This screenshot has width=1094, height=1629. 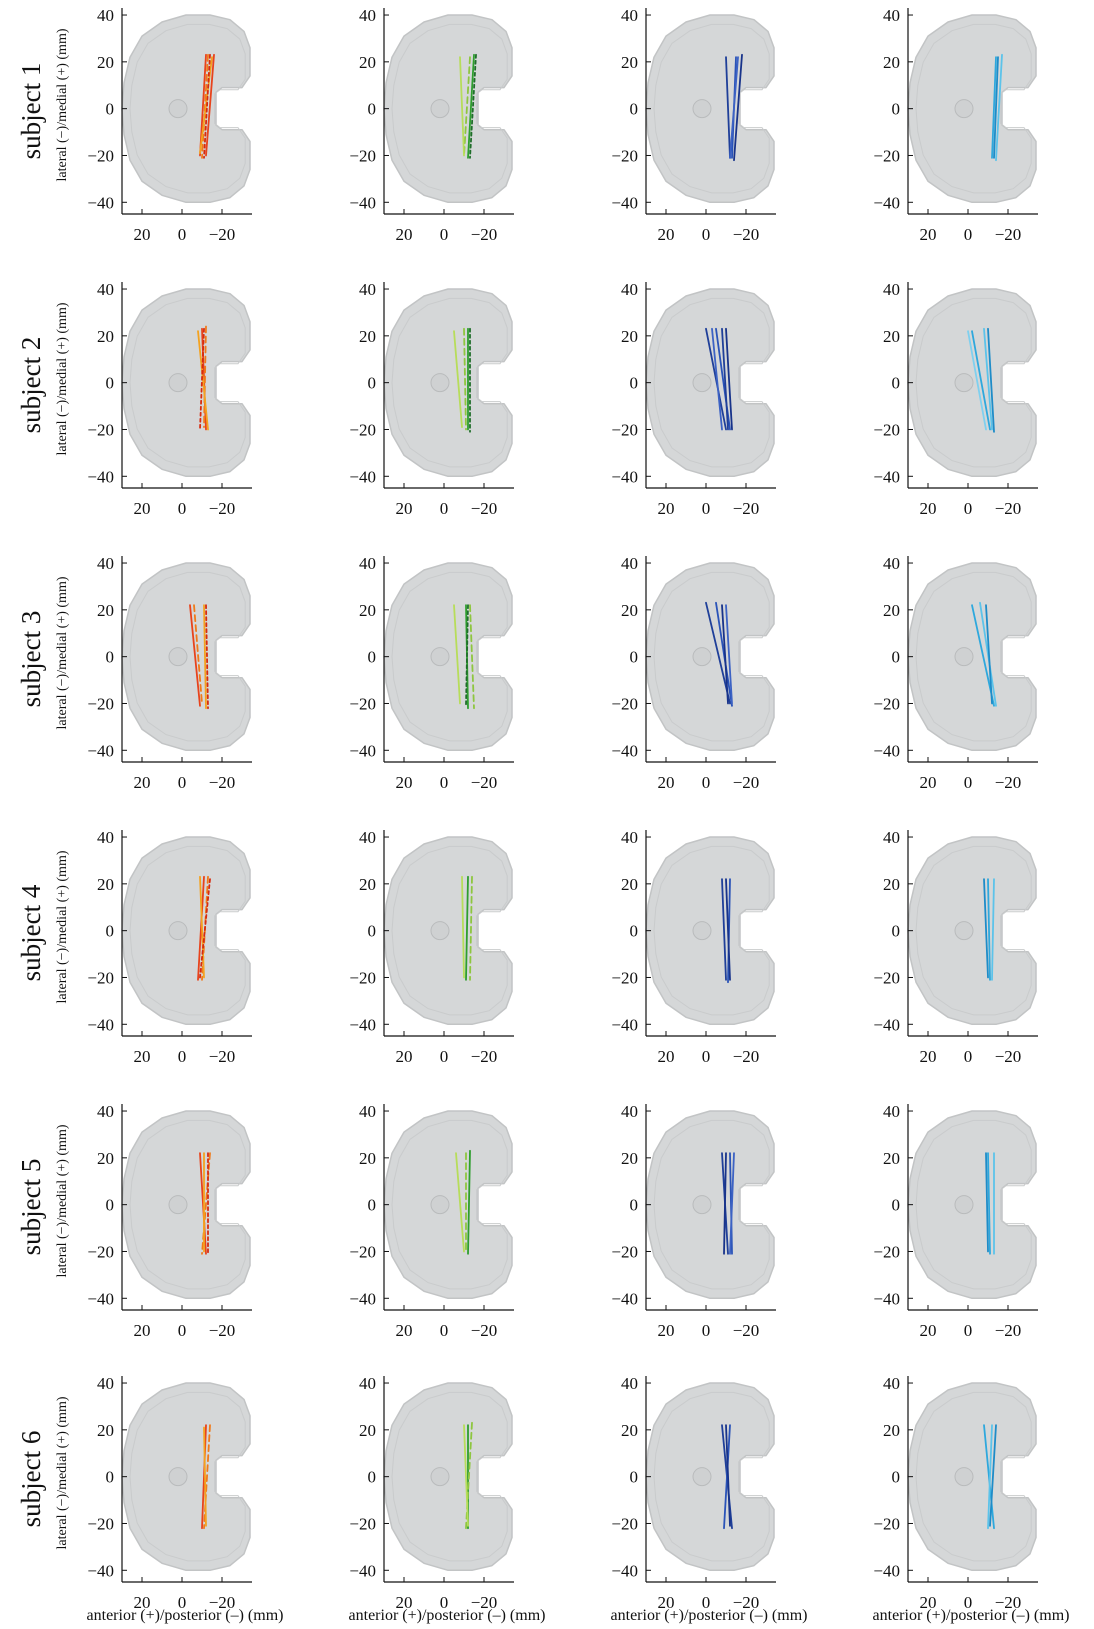 What do you see at coordinates (31, 932) in the screenshot?
I see `row-label: subject 4` at bounding box center [31, 932].